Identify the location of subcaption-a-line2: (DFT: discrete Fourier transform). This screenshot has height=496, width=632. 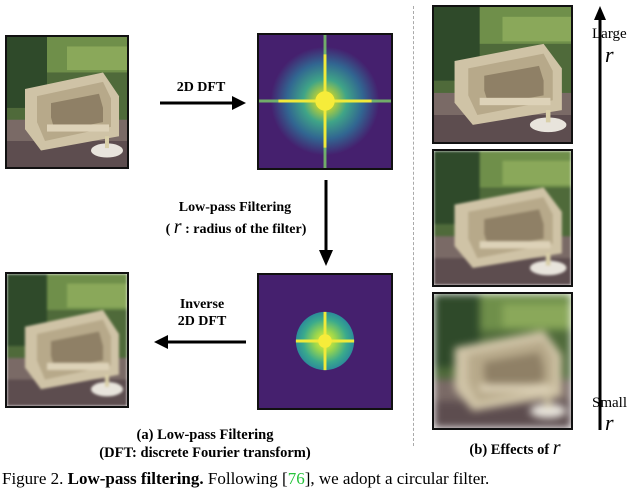
(205, 453).